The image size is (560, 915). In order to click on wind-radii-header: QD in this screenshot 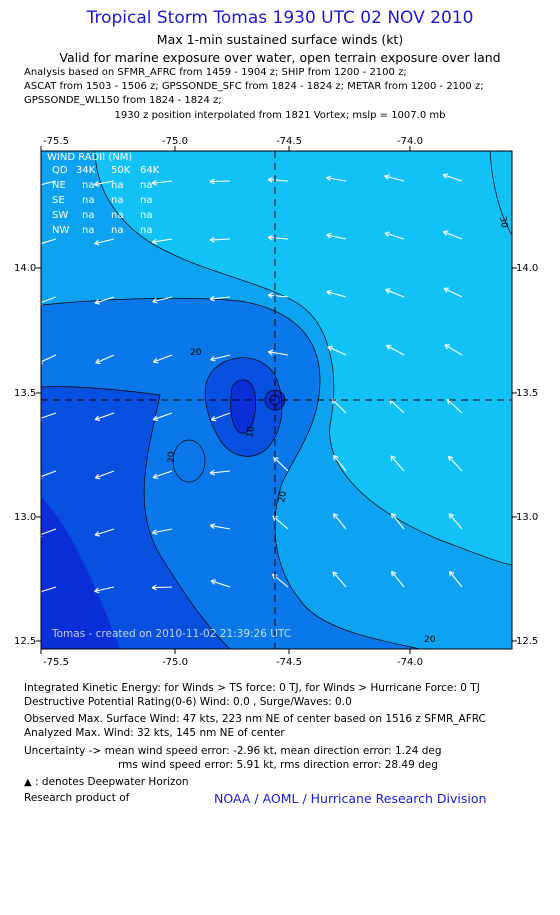, I will do `click(60, 170)`.